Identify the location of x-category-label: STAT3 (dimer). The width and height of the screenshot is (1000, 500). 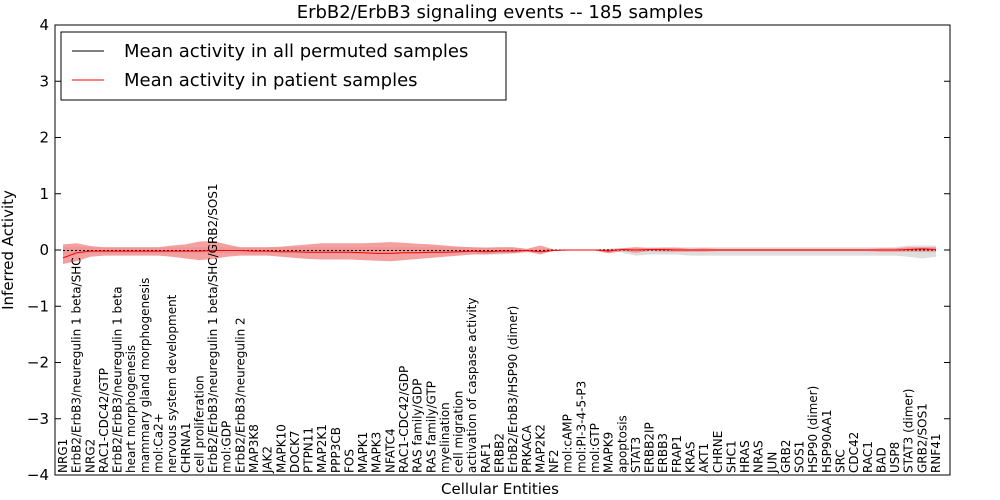
(909, 431).